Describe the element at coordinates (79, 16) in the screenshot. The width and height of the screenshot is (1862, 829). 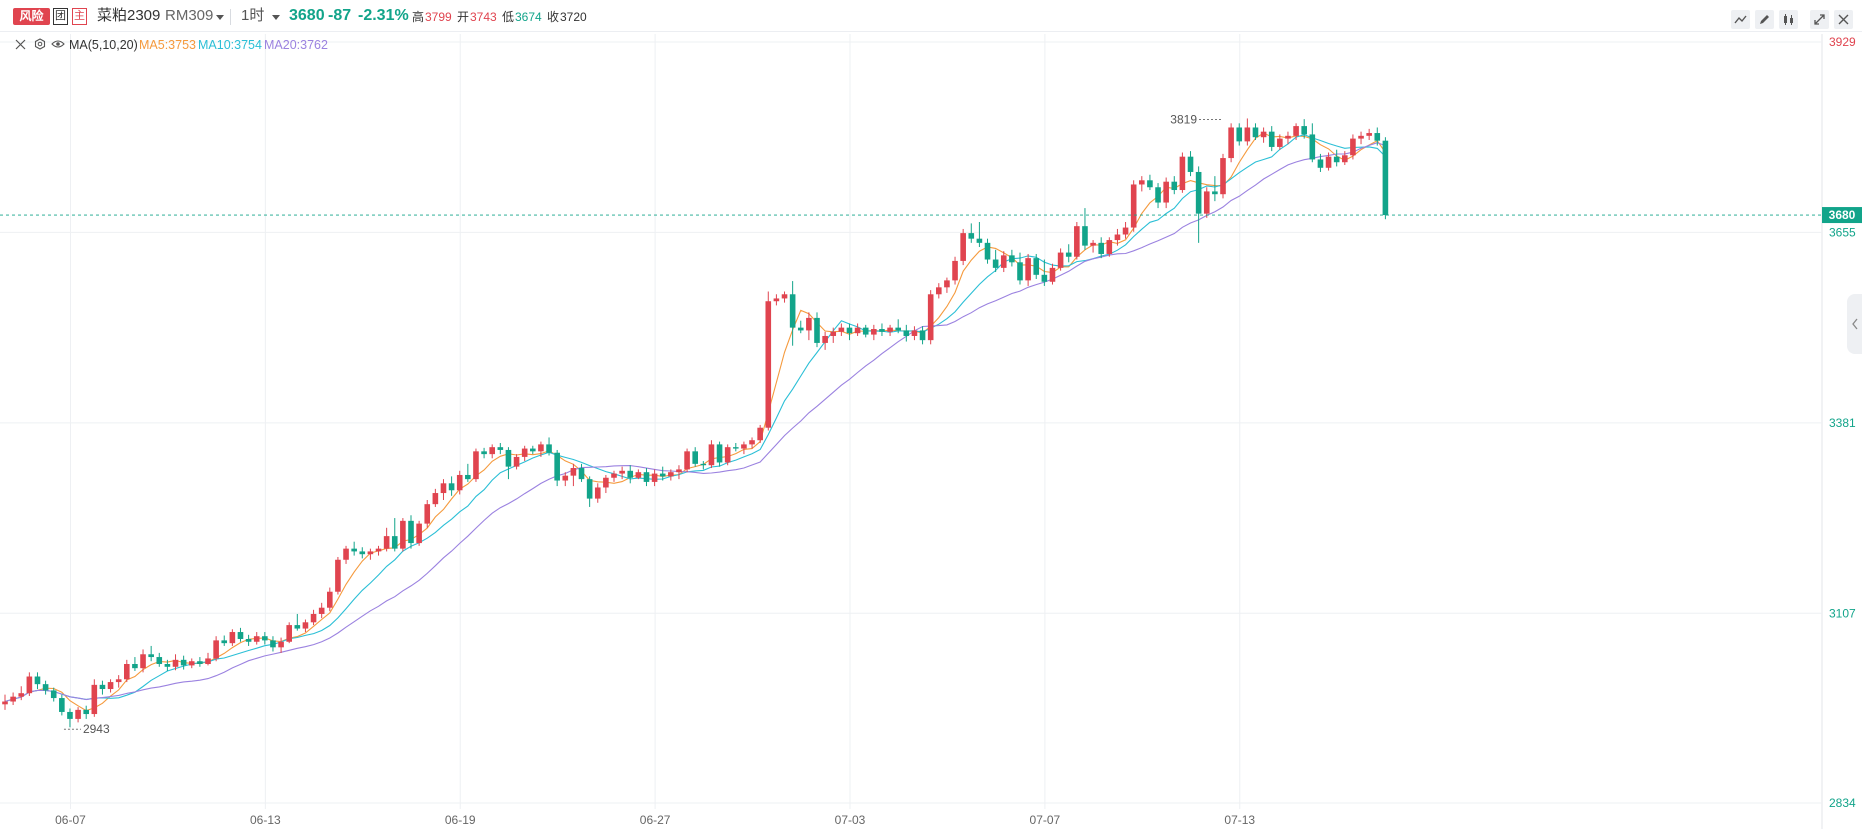
I see `main-contract-badge: 主` at that location.